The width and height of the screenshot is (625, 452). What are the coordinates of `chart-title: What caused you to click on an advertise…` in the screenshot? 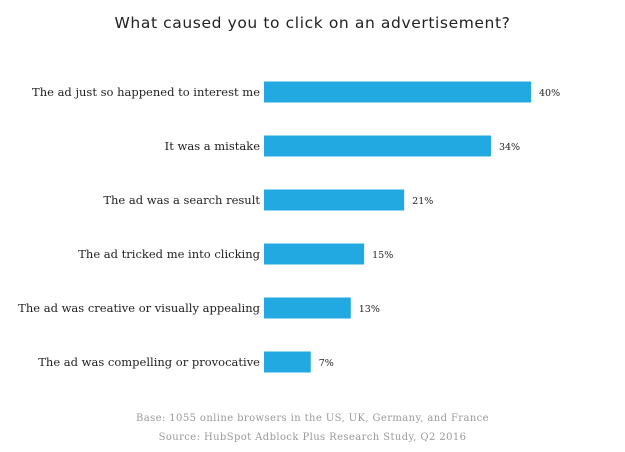 It's located at (312, 23).